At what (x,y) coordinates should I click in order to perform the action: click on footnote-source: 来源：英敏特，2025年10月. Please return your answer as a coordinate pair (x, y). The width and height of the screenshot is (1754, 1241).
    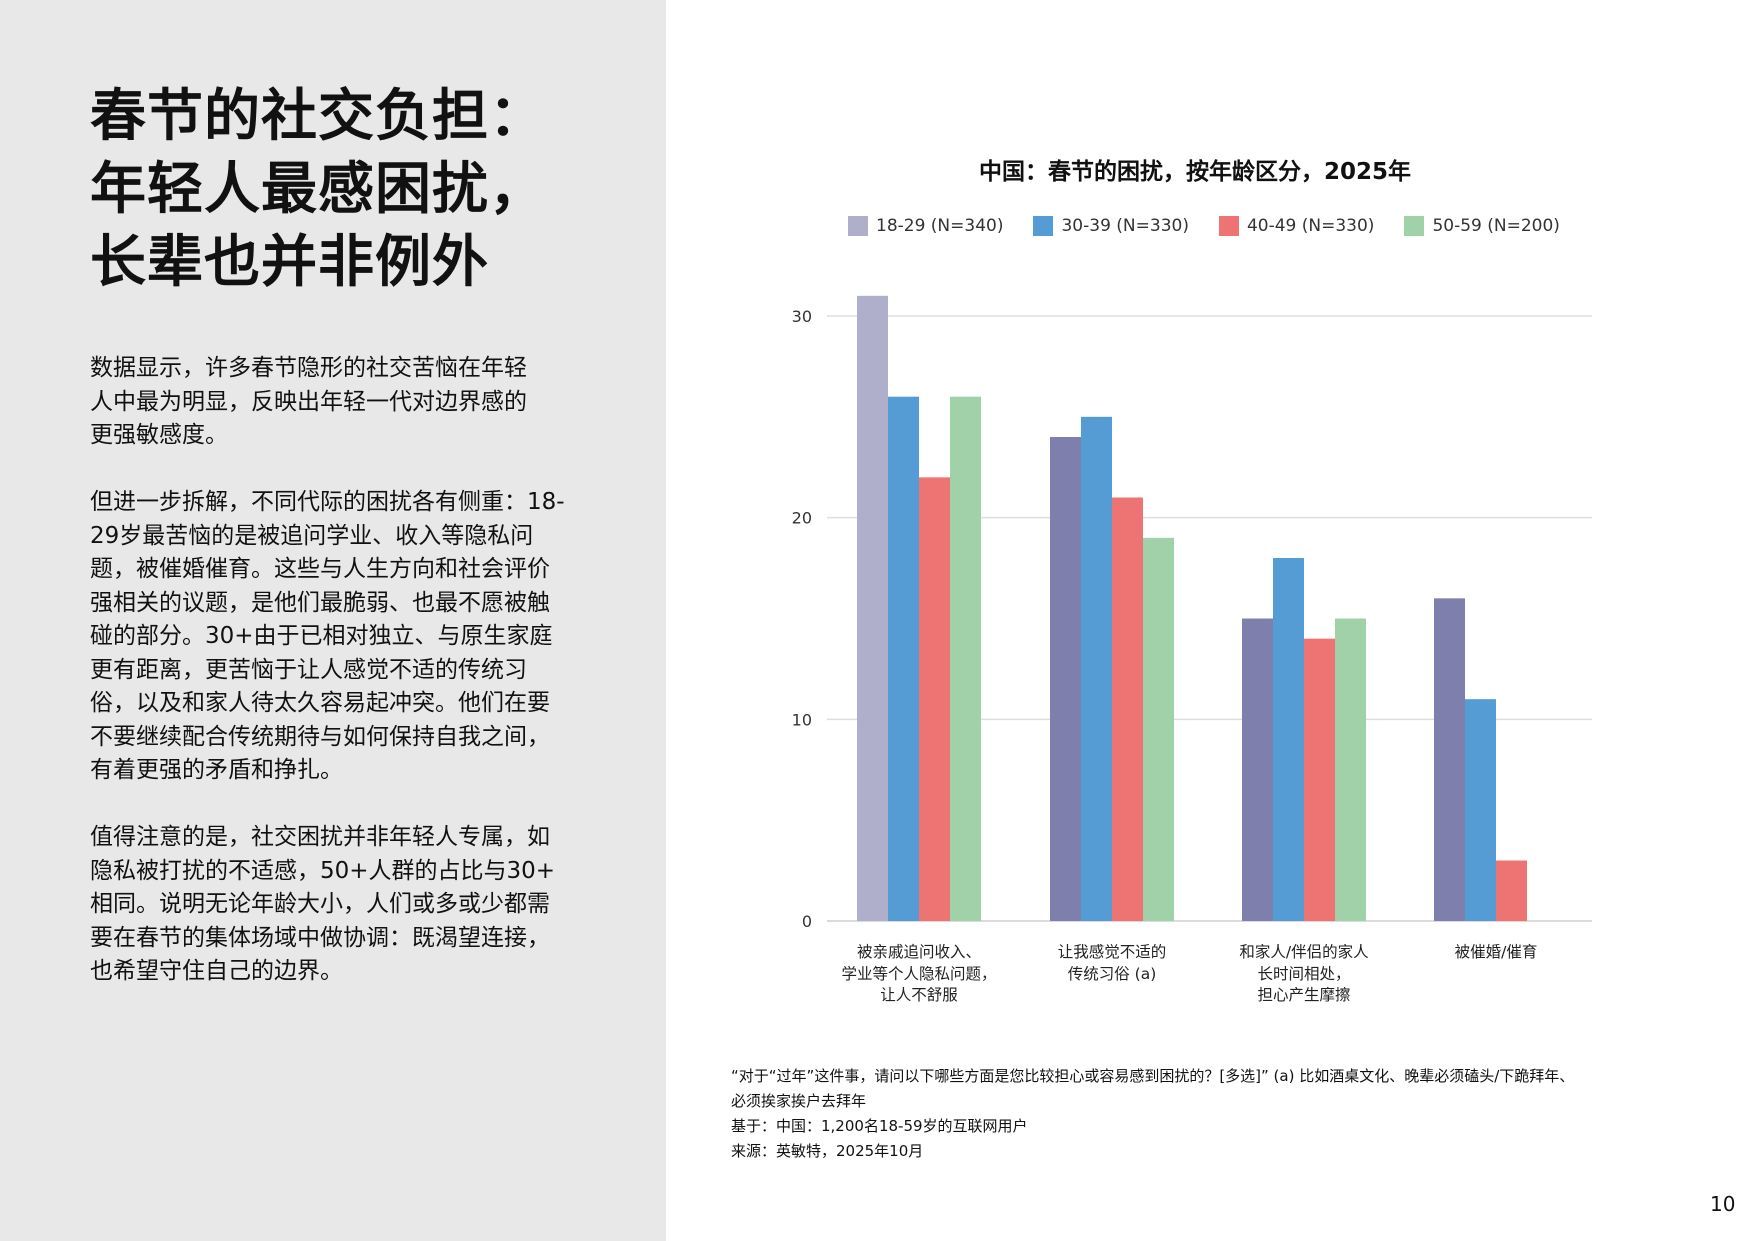
    Looking at the image, I should click on (827, 1151).